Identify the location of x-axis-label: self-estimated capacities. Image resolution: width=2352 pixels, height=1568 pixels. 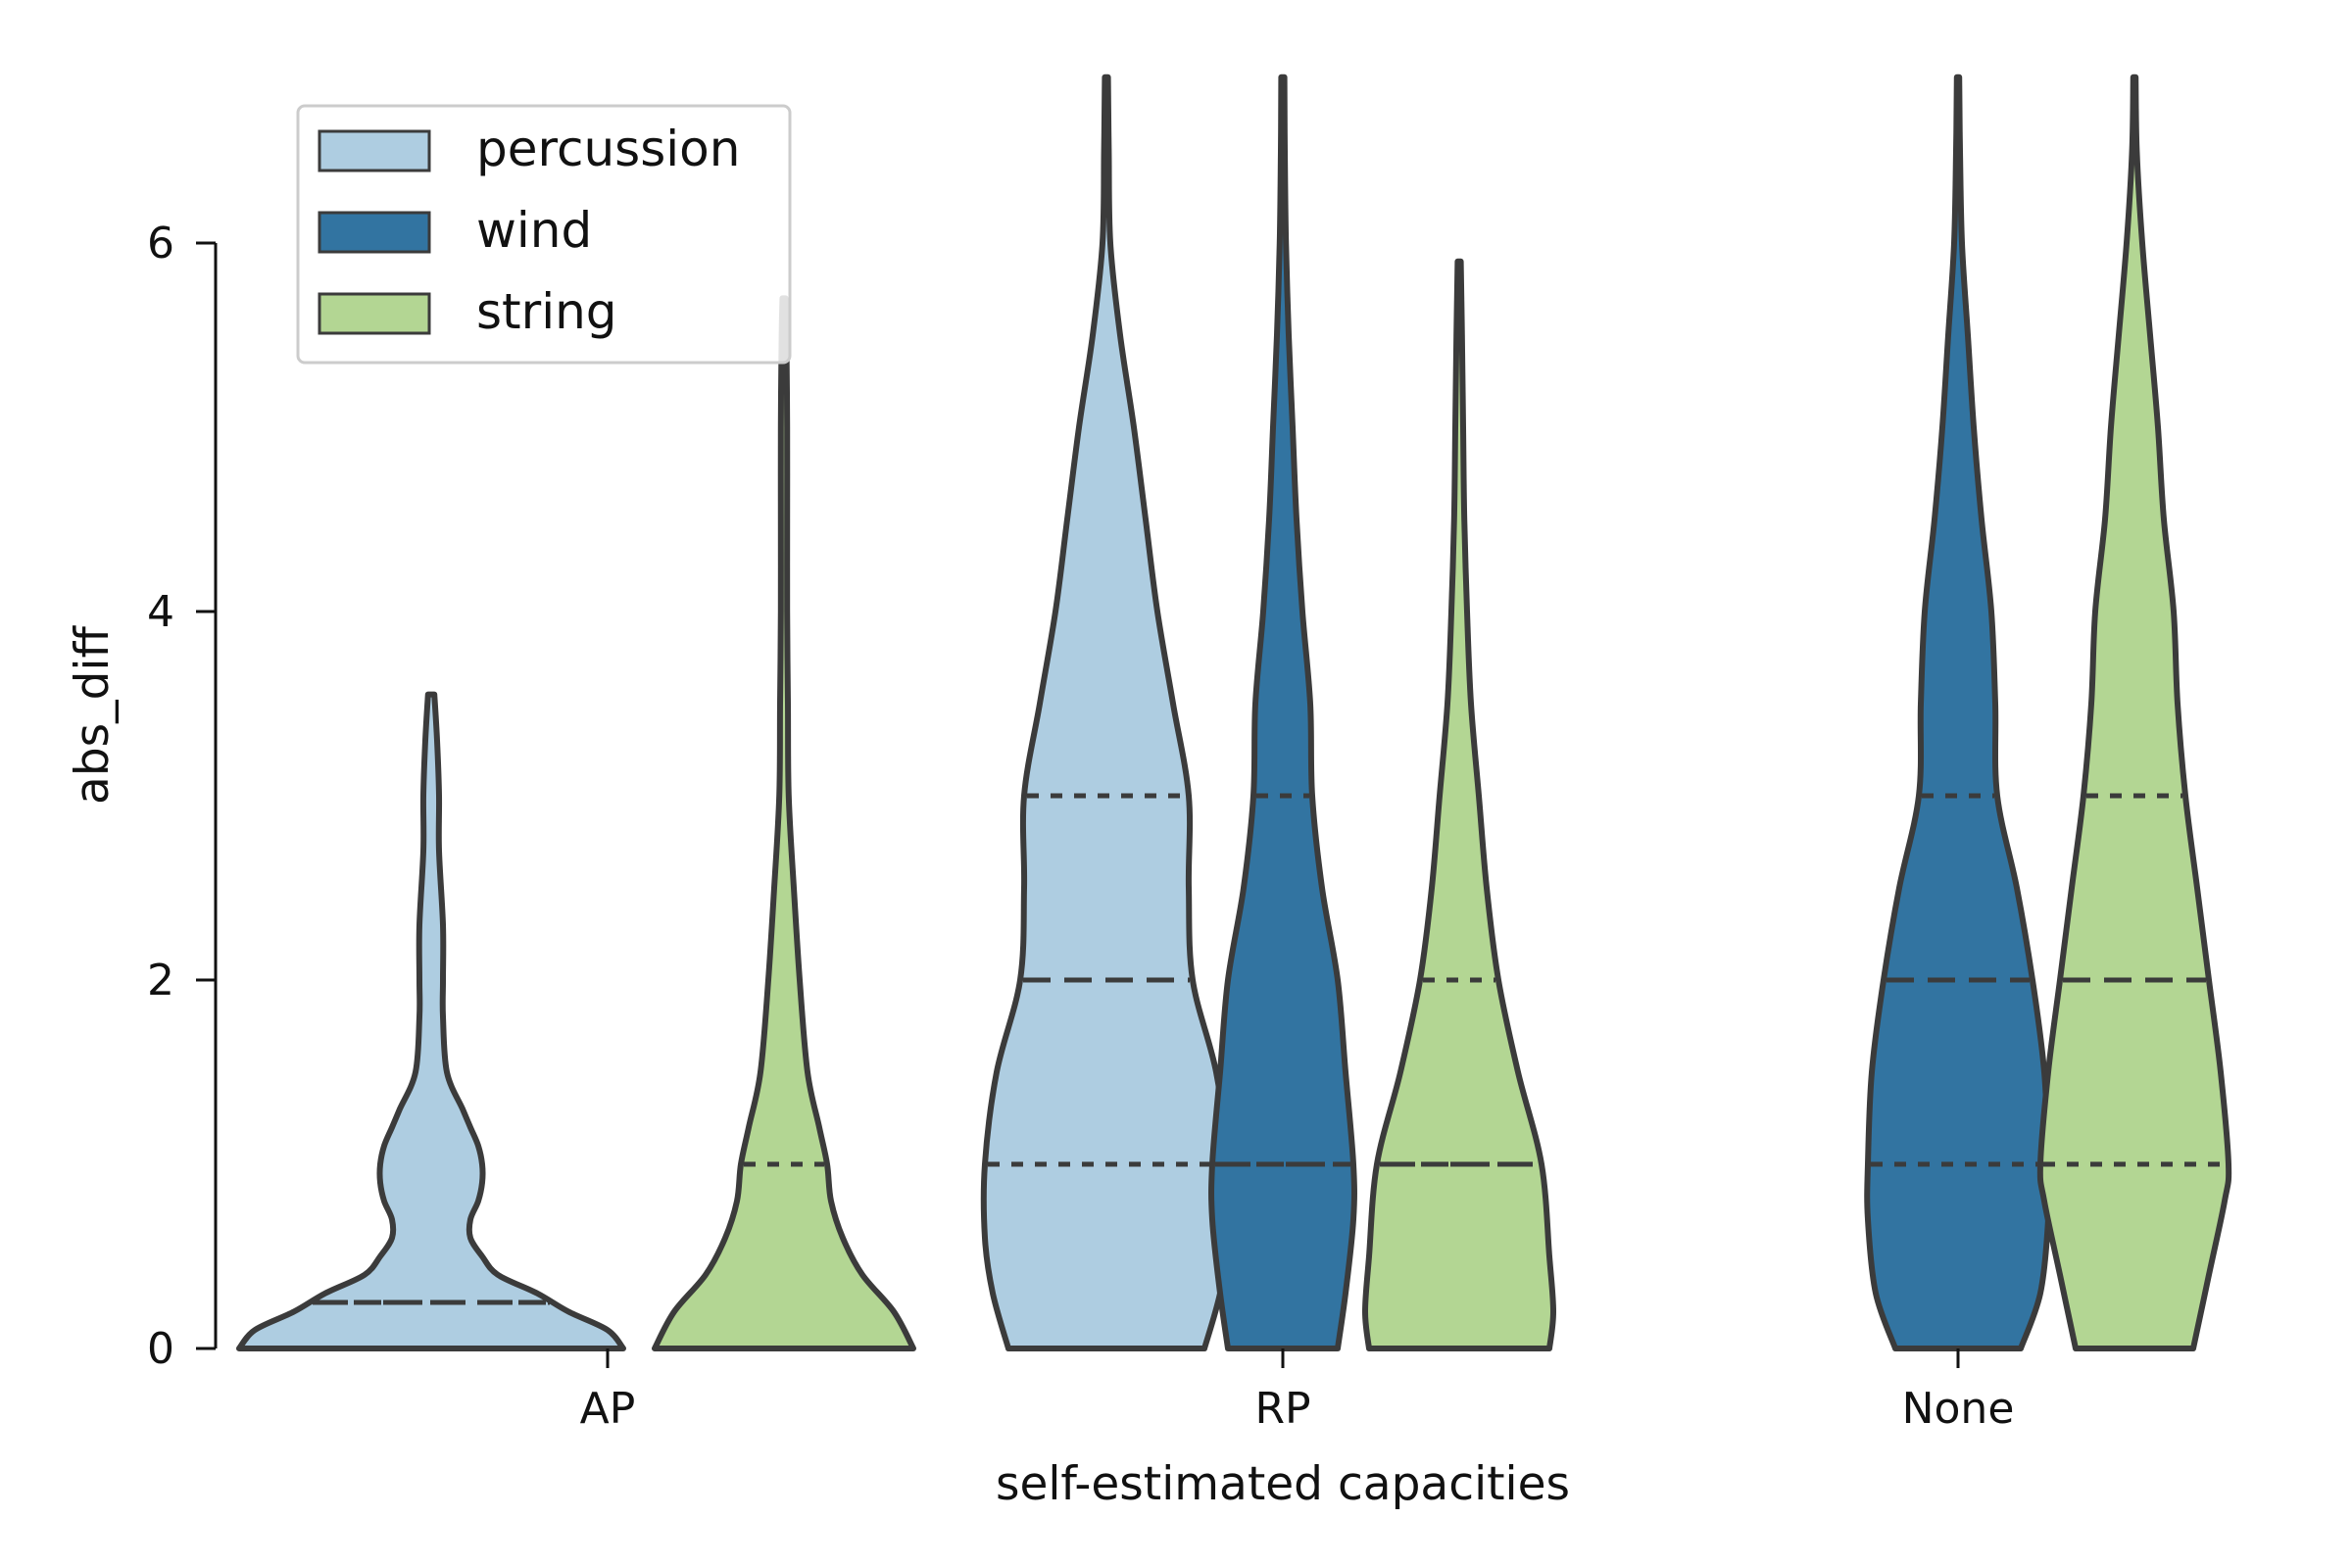
(1283, 1484).